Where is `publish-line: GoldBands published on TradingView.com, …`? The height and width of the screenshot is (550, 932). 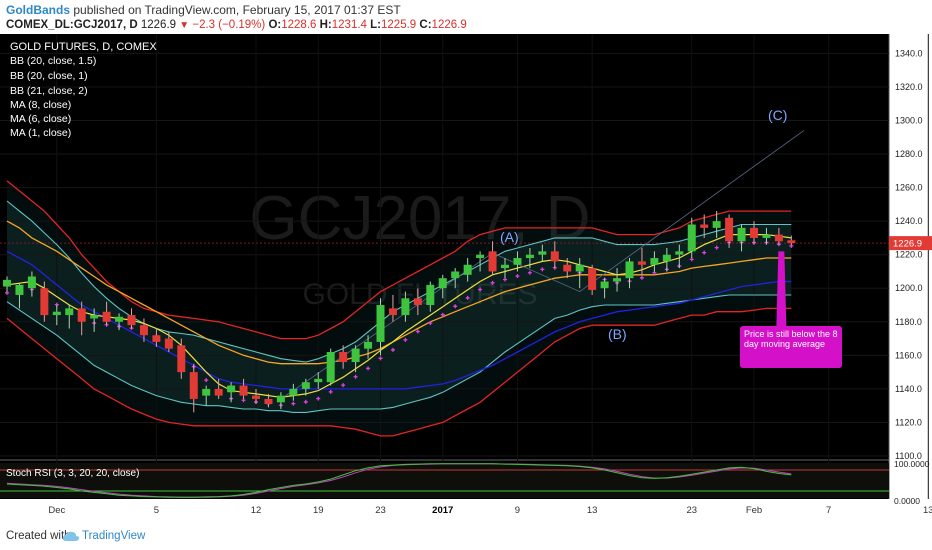 publish-line: GoldBands published on TradingView.com, … is located at coordinates (203, 10).